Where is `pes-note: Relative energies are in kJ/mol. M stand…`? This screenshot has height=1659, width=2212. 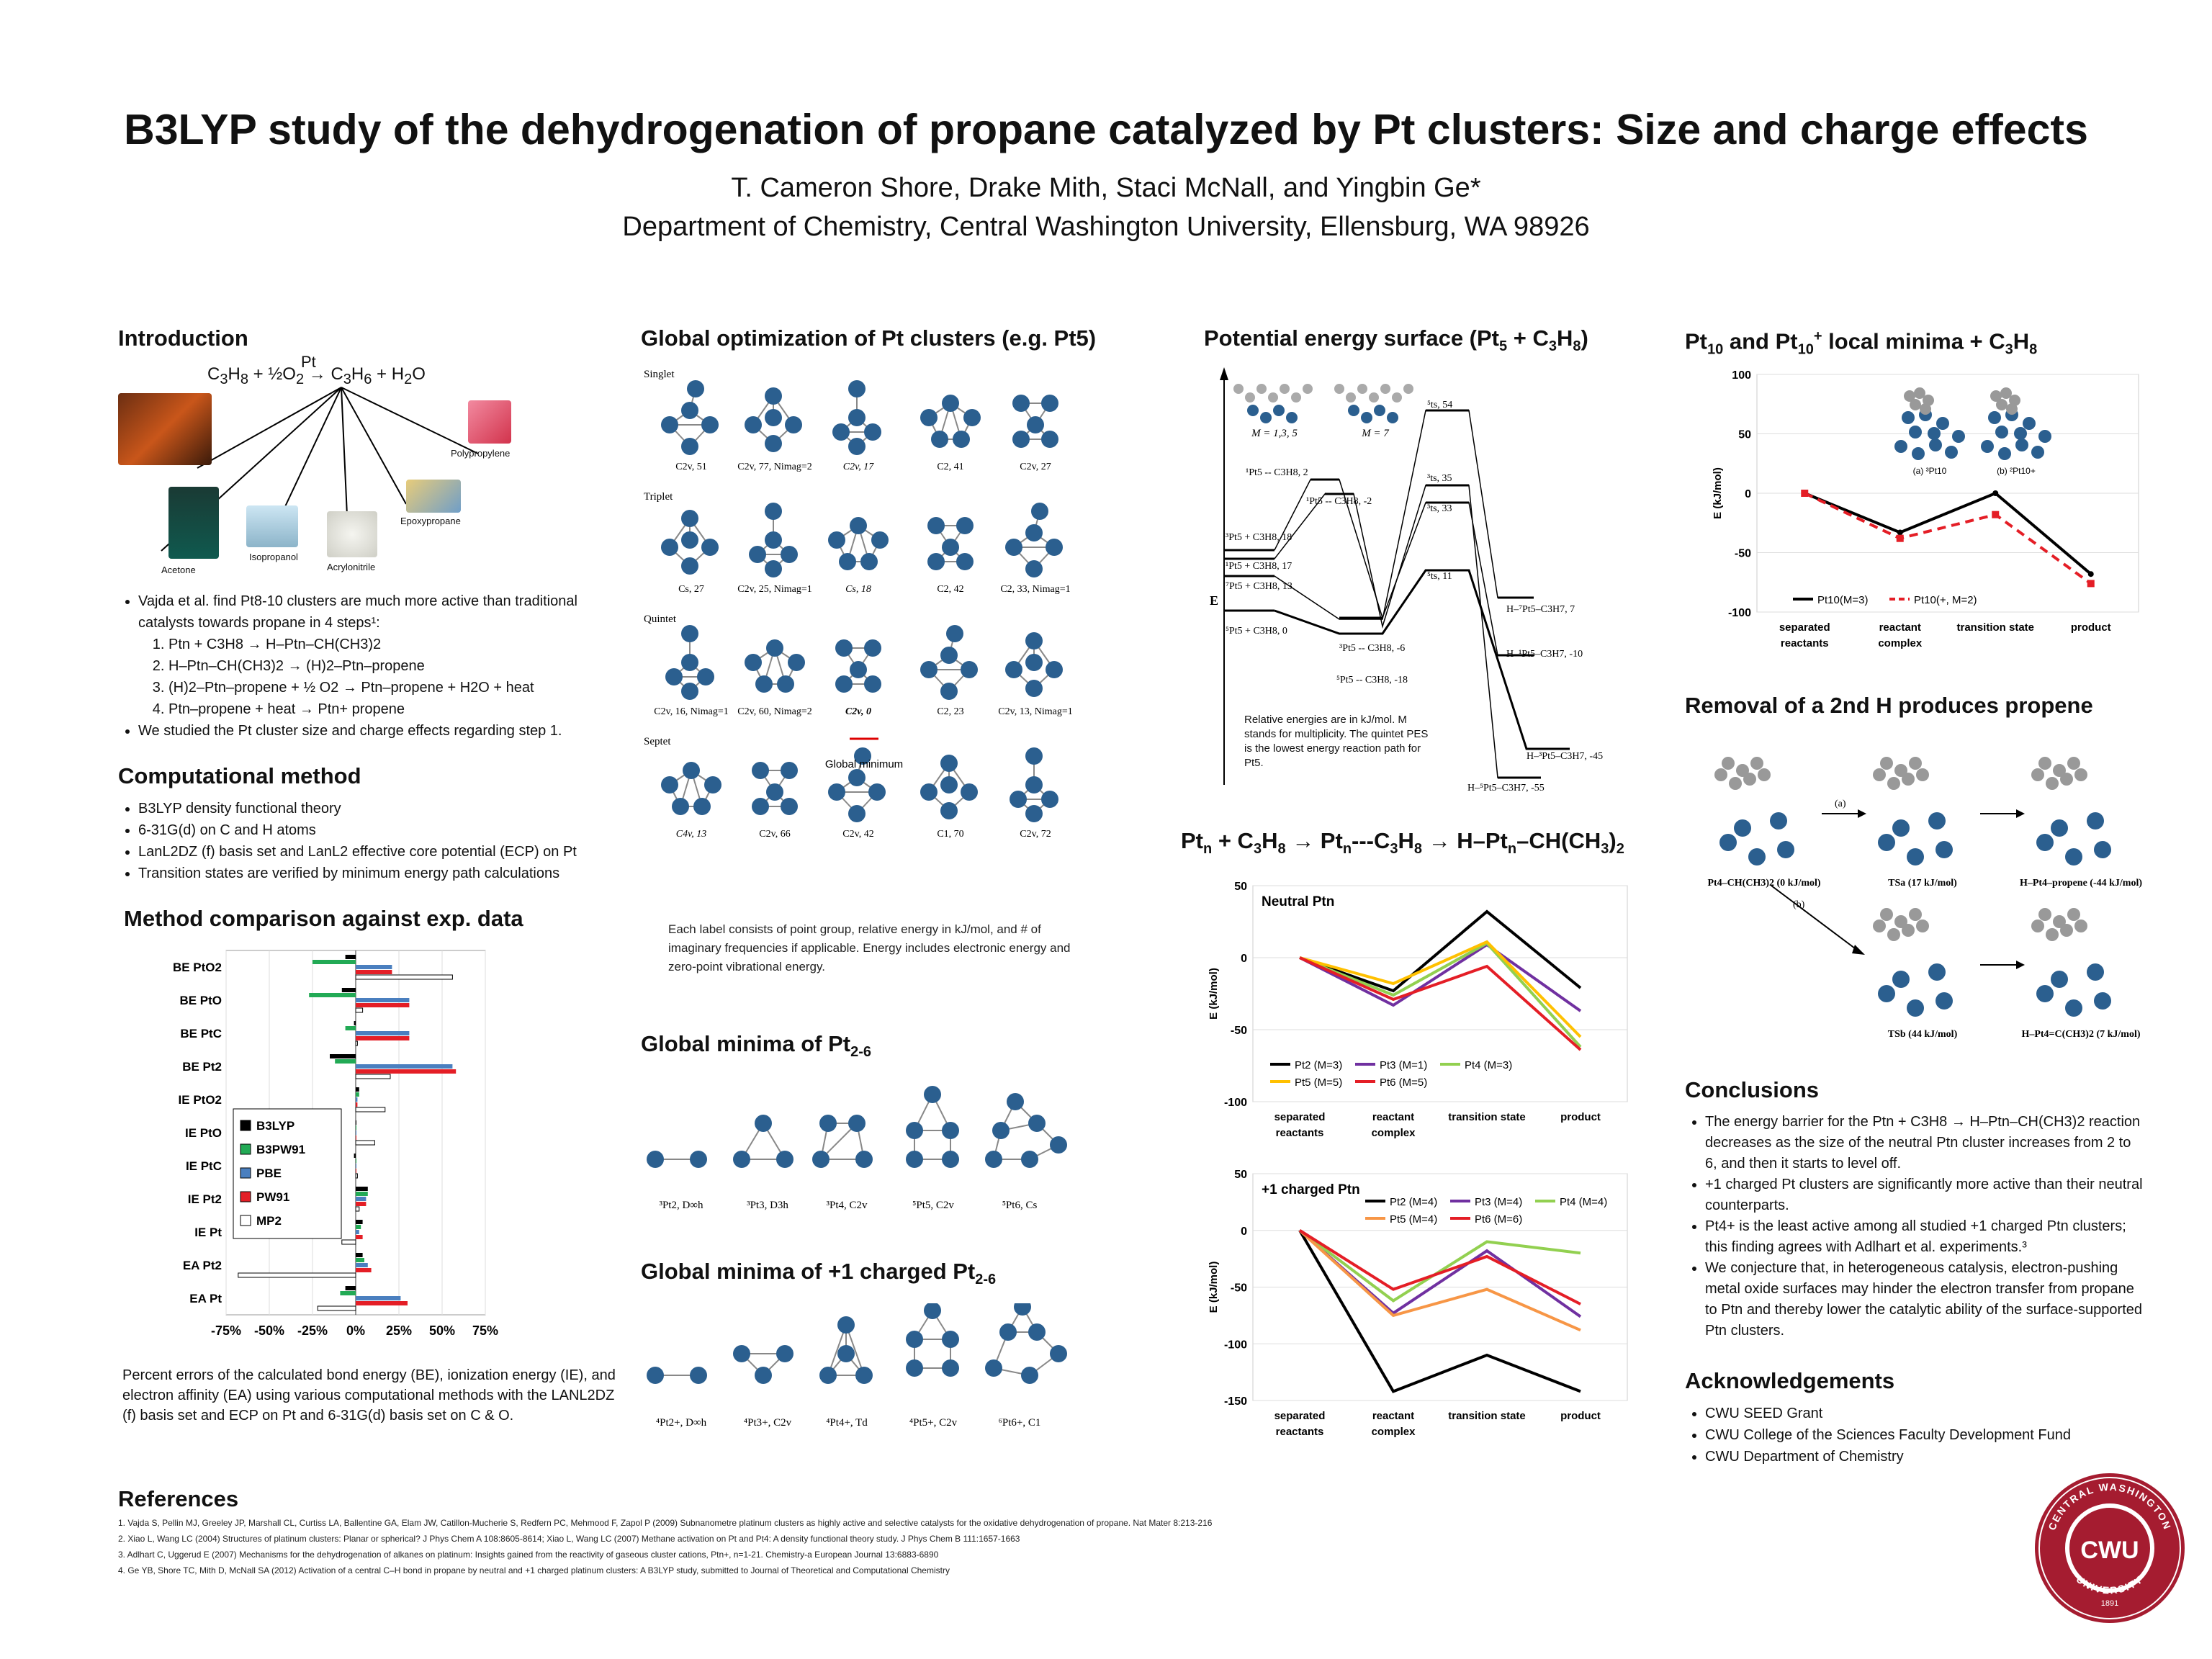 pes-note: Relative energies are in kJ/mol. M stand… is located at coordinates (1336, 741).